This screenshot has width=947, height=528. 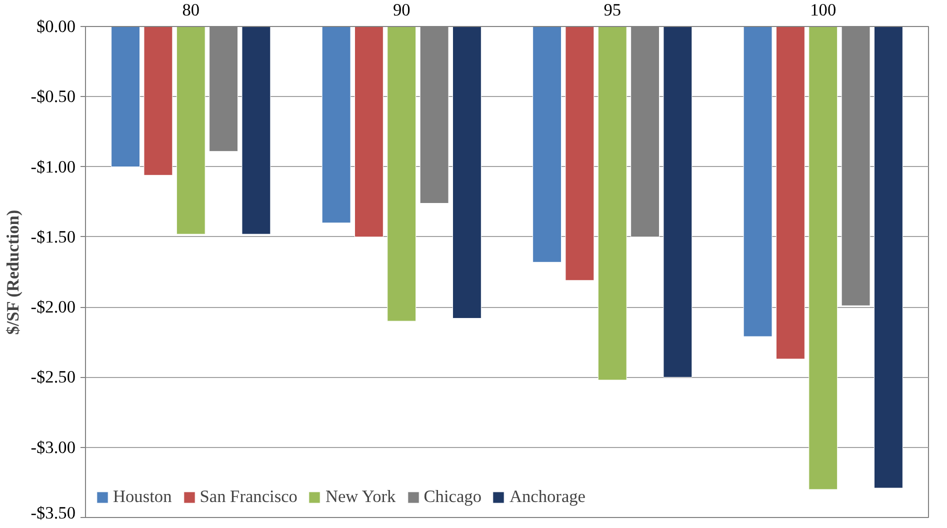 I want to click on y-tick-label: $0.00, so click(x=56, y=26).